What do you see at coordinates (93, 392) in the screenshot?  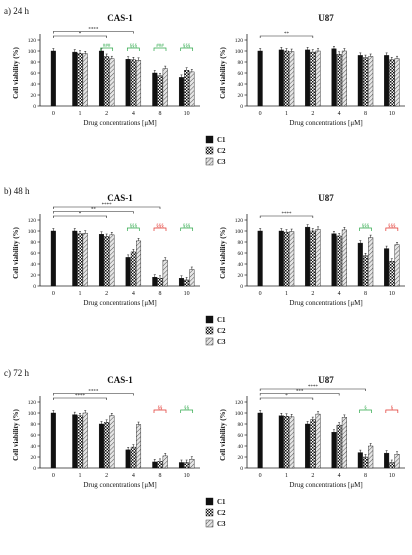 I see `chart-5-significance-label: ****` at bounding box center [93, 392].